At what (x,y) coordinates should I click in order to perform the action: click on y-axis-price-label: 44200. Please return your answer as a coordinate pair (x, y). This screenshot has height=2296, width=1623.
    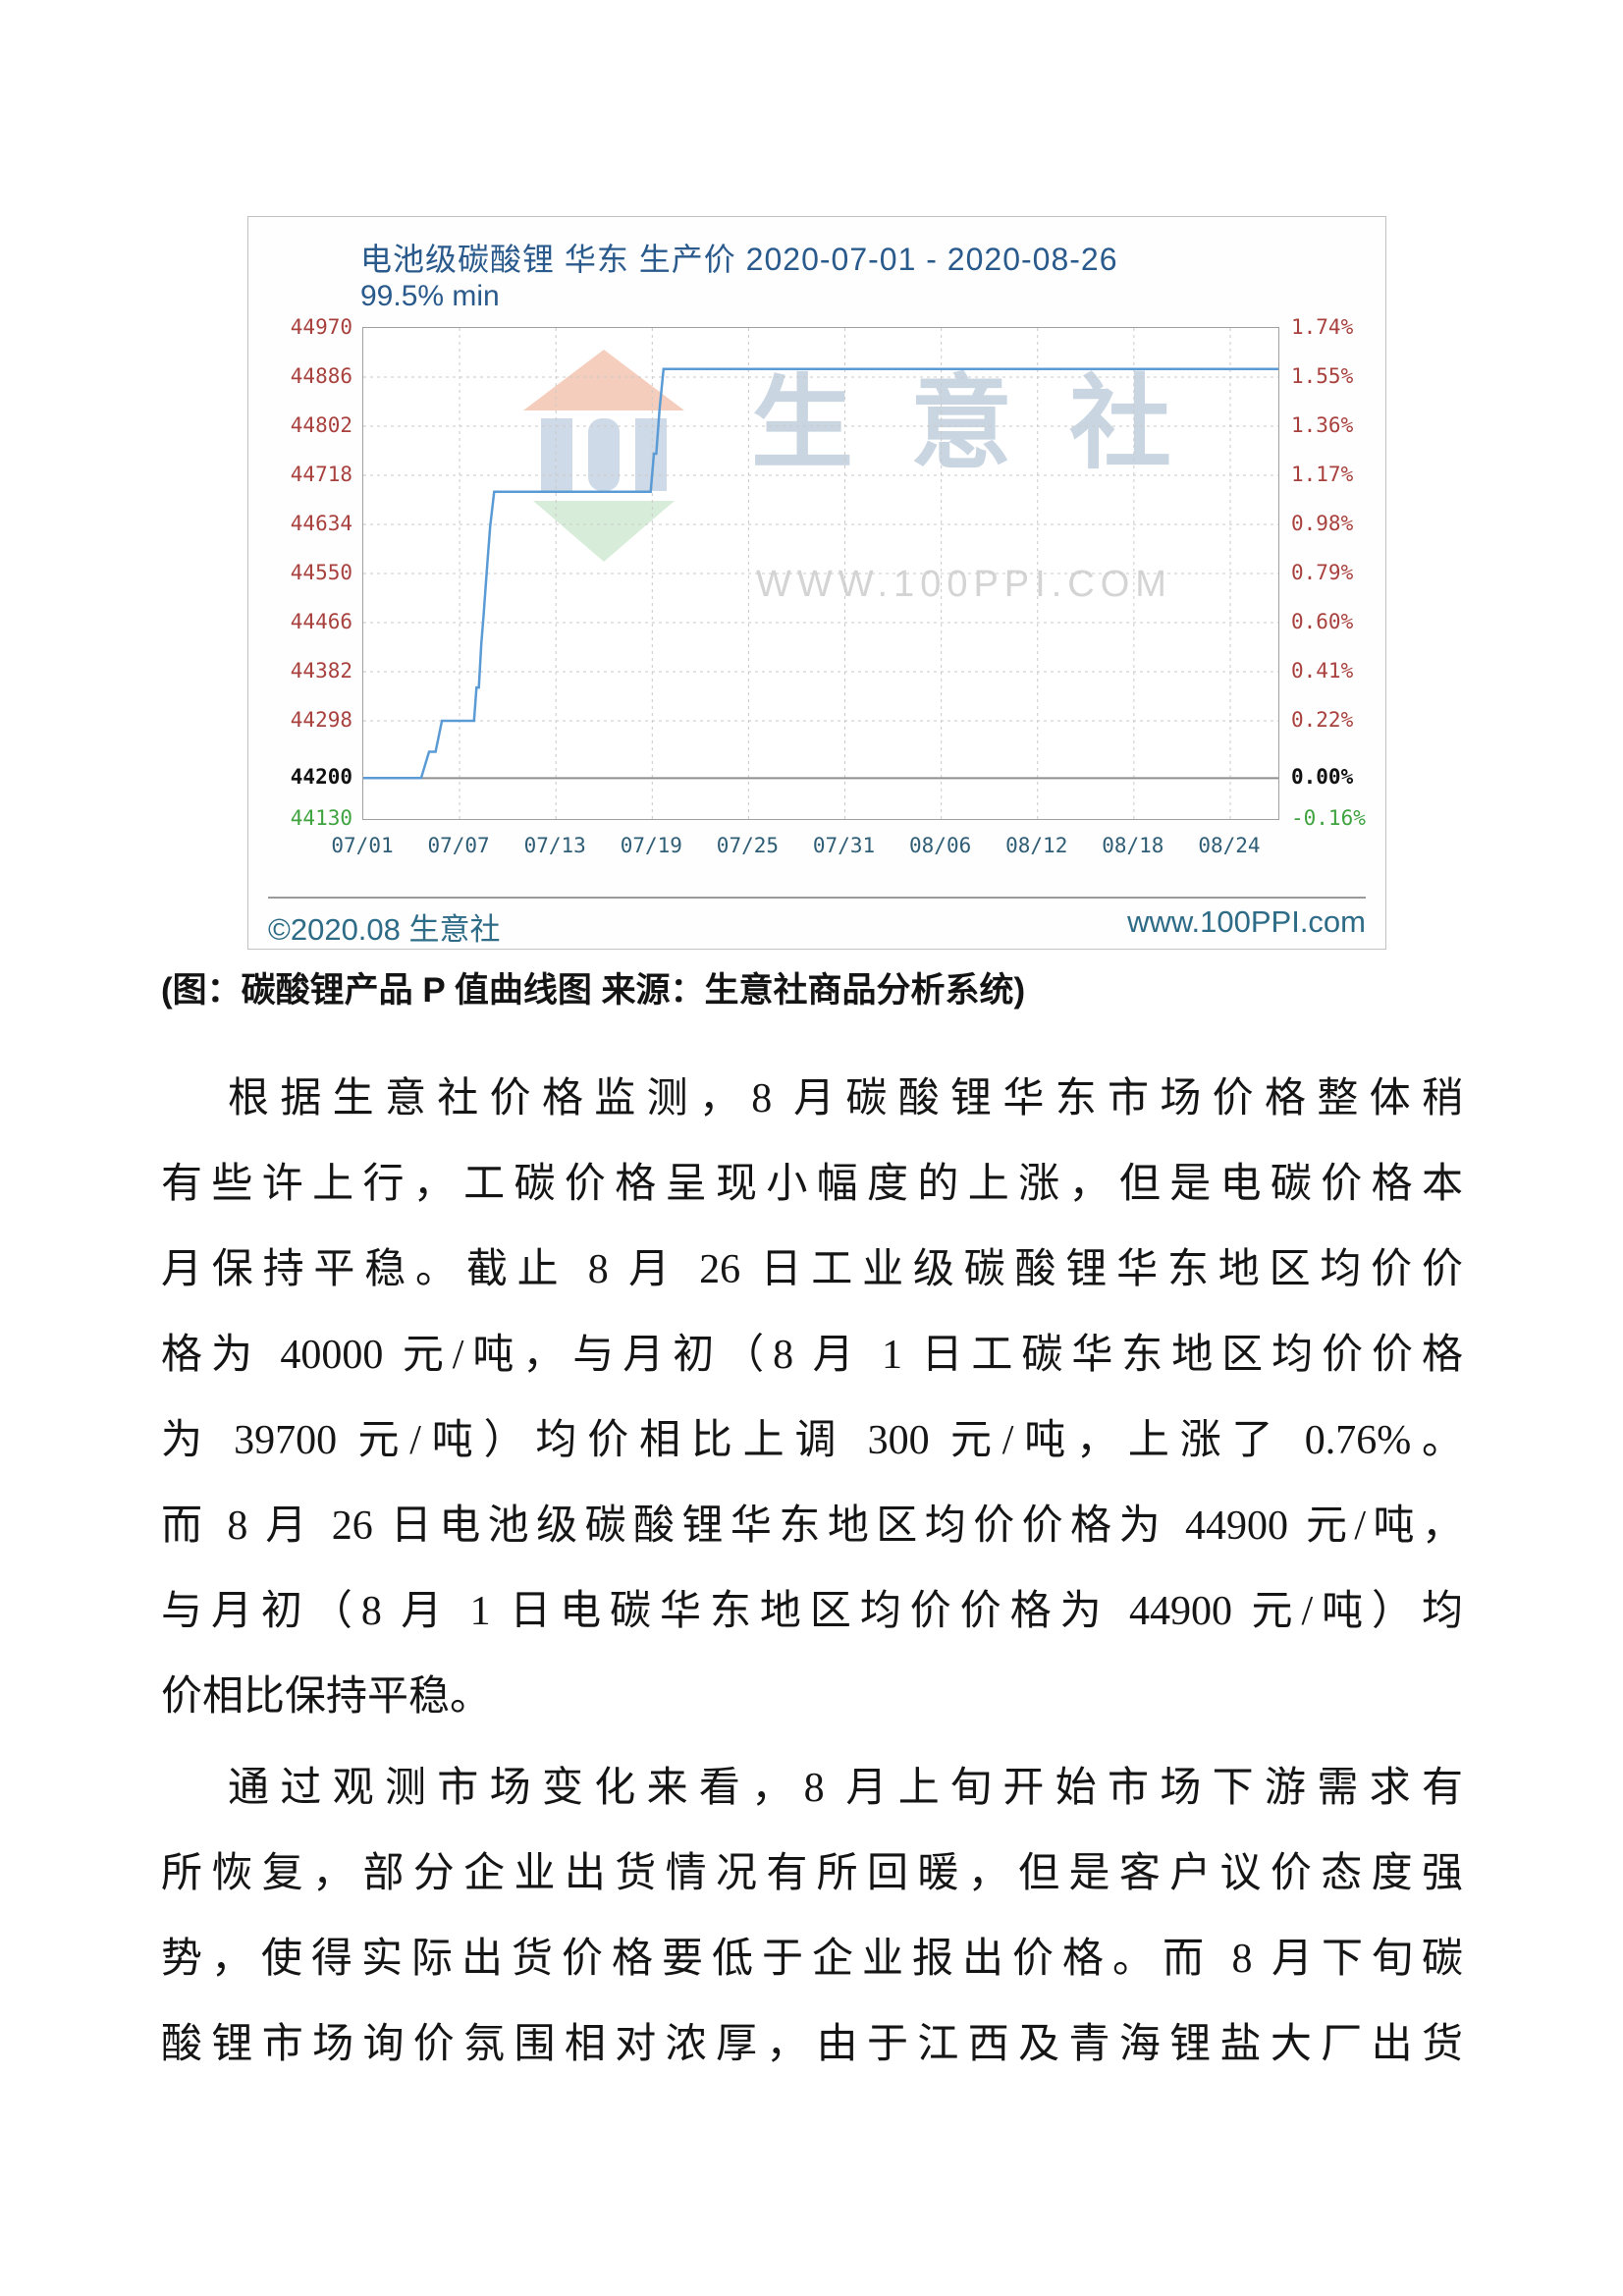
    Looking at the image, I should click on (321, 777).